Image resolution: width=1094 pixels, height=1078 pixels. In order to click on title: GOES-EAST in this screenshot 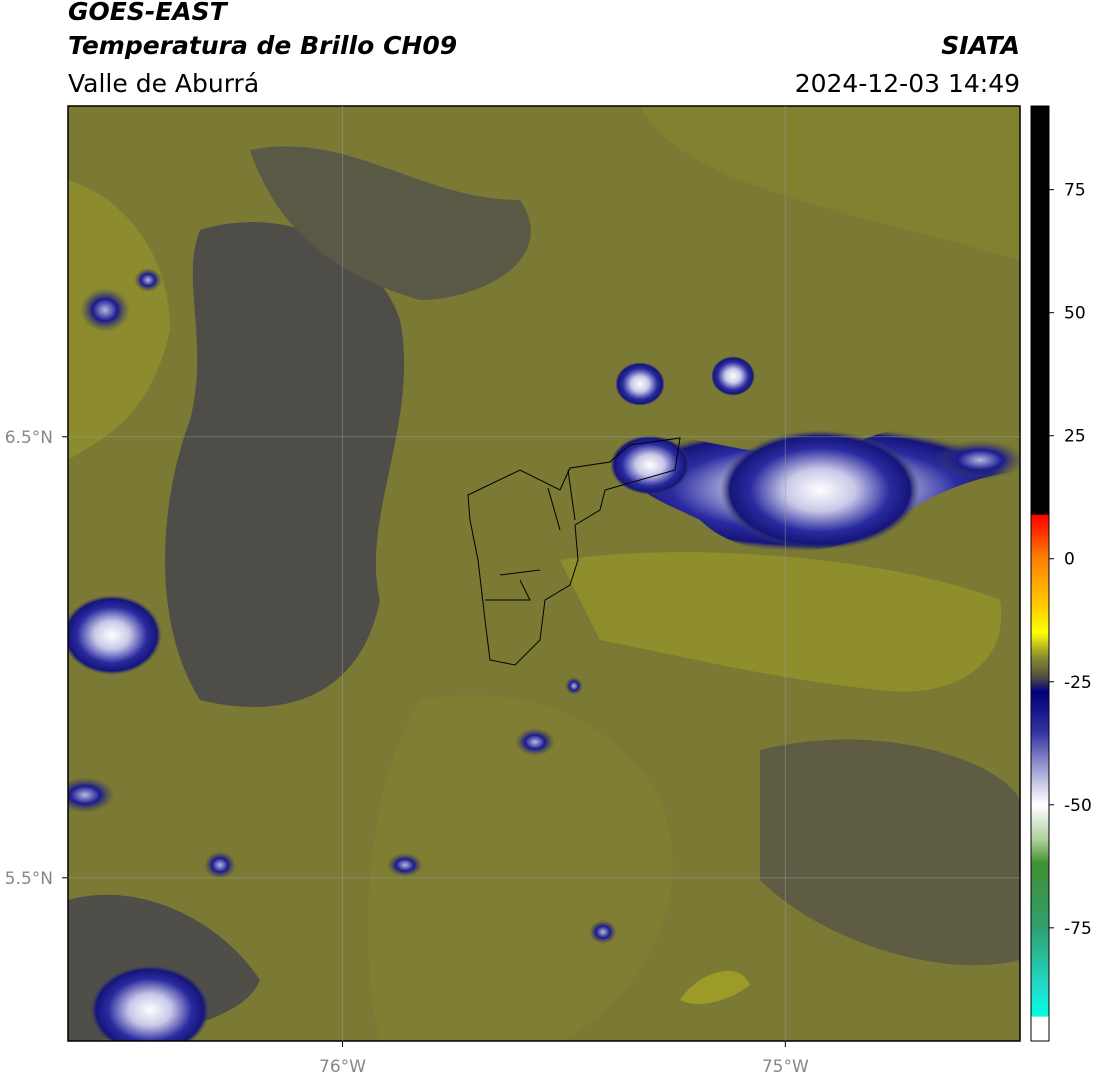, I will do `click(148, 13)`.